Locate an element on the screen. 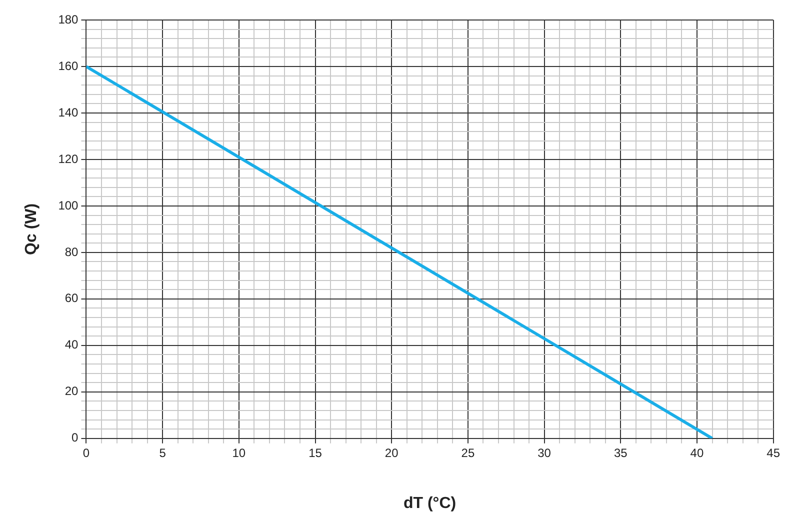  x-tick-label: 25 is located at coordinates (468, 453).